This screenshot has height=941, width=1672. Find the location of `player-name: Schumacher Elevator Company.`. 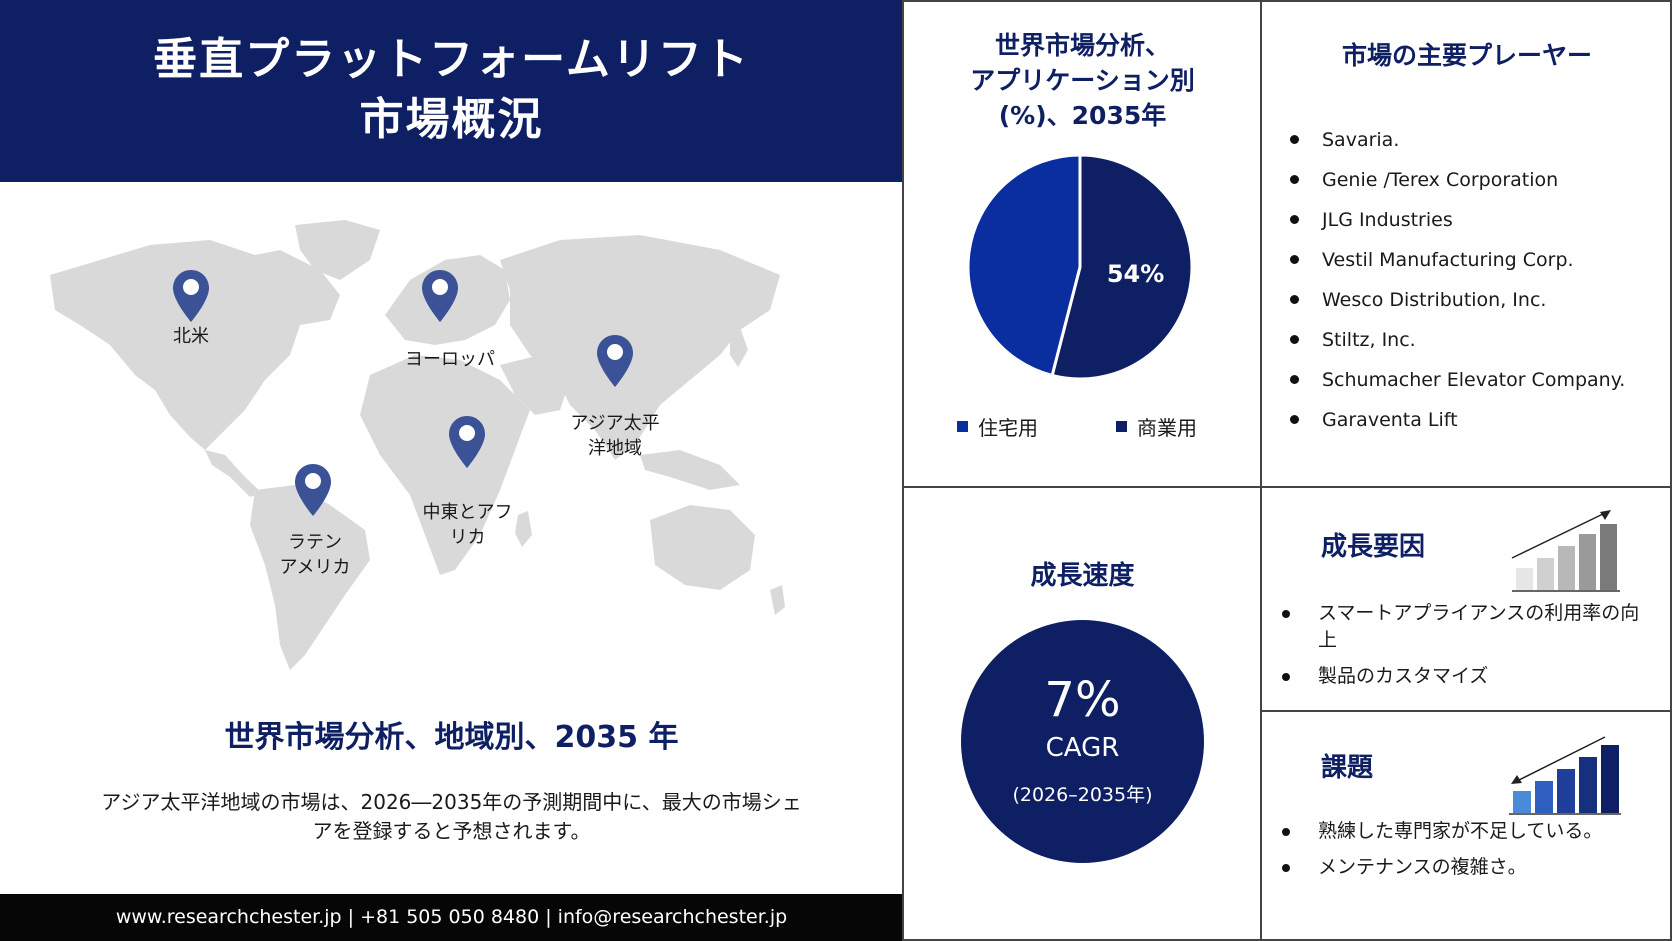

player-name: Schumacher Elevator Company. is located at coordinates (1474, 380).